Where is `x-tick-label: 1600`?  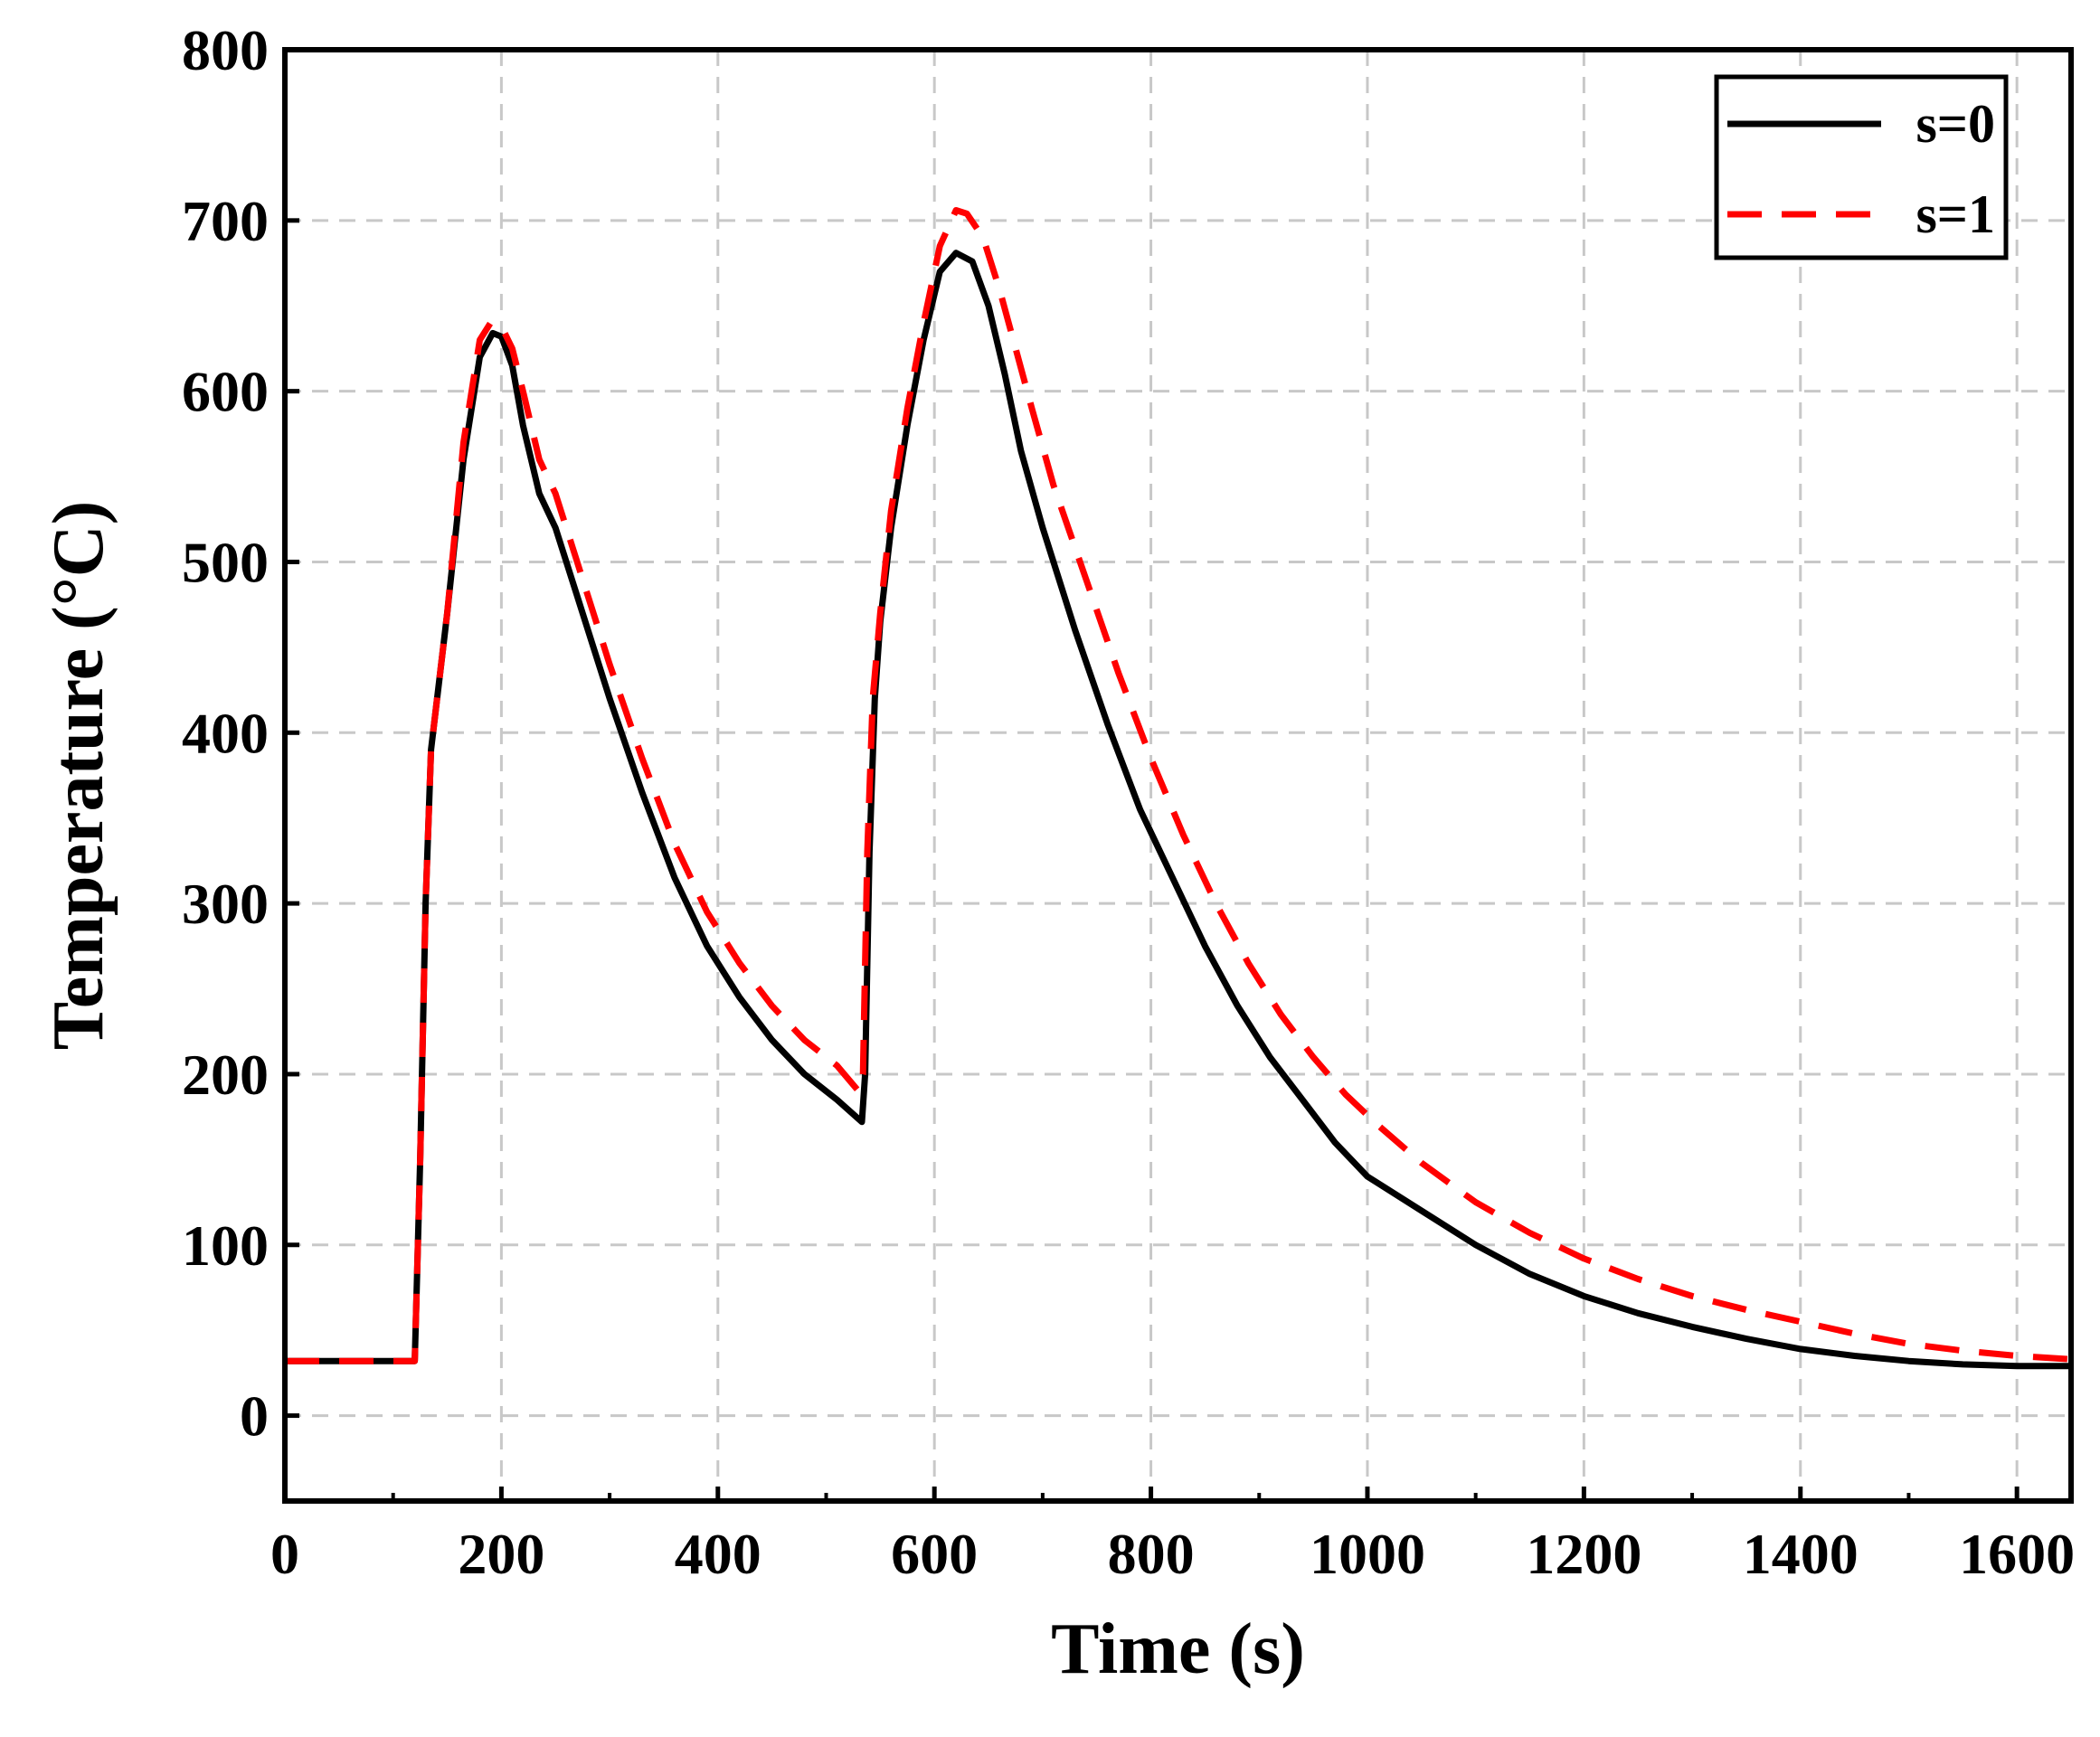
x-tick-label: 1600 is located at coordinates (2017, 1554).